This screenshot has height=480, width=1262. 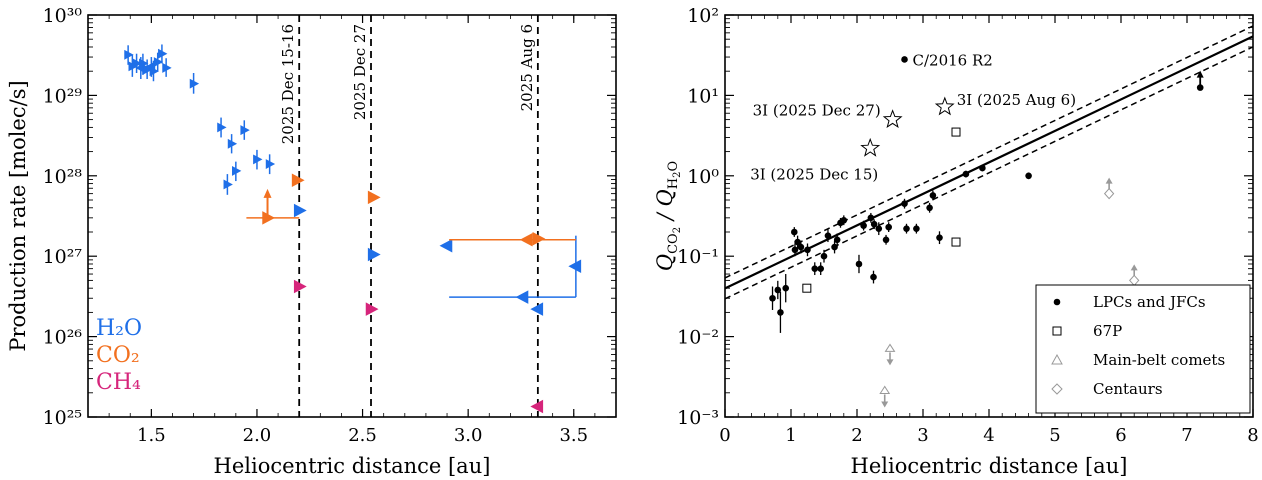 What do you see at coordinates (790, 435) in the screenshot?
I see `right-xtick-label: 1` at bounding box center [790, 435].